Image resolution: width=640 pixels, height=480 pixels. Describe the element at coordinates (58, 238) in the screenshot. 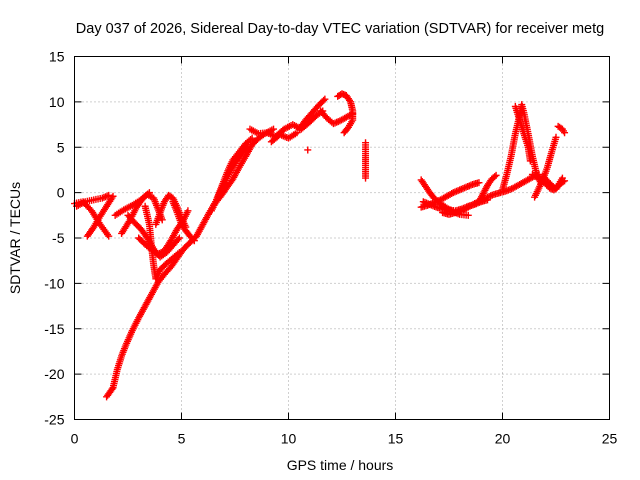

I see `y-tick-label: -5` at that location.